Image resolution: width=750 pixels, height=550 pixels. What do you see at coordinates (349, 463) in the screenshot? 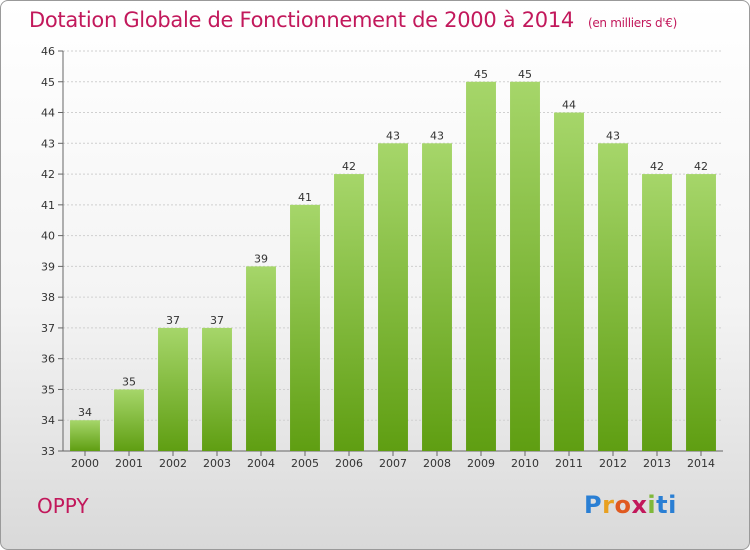
I see `x-tick-label: 2006` at bounding box center [349, 463].